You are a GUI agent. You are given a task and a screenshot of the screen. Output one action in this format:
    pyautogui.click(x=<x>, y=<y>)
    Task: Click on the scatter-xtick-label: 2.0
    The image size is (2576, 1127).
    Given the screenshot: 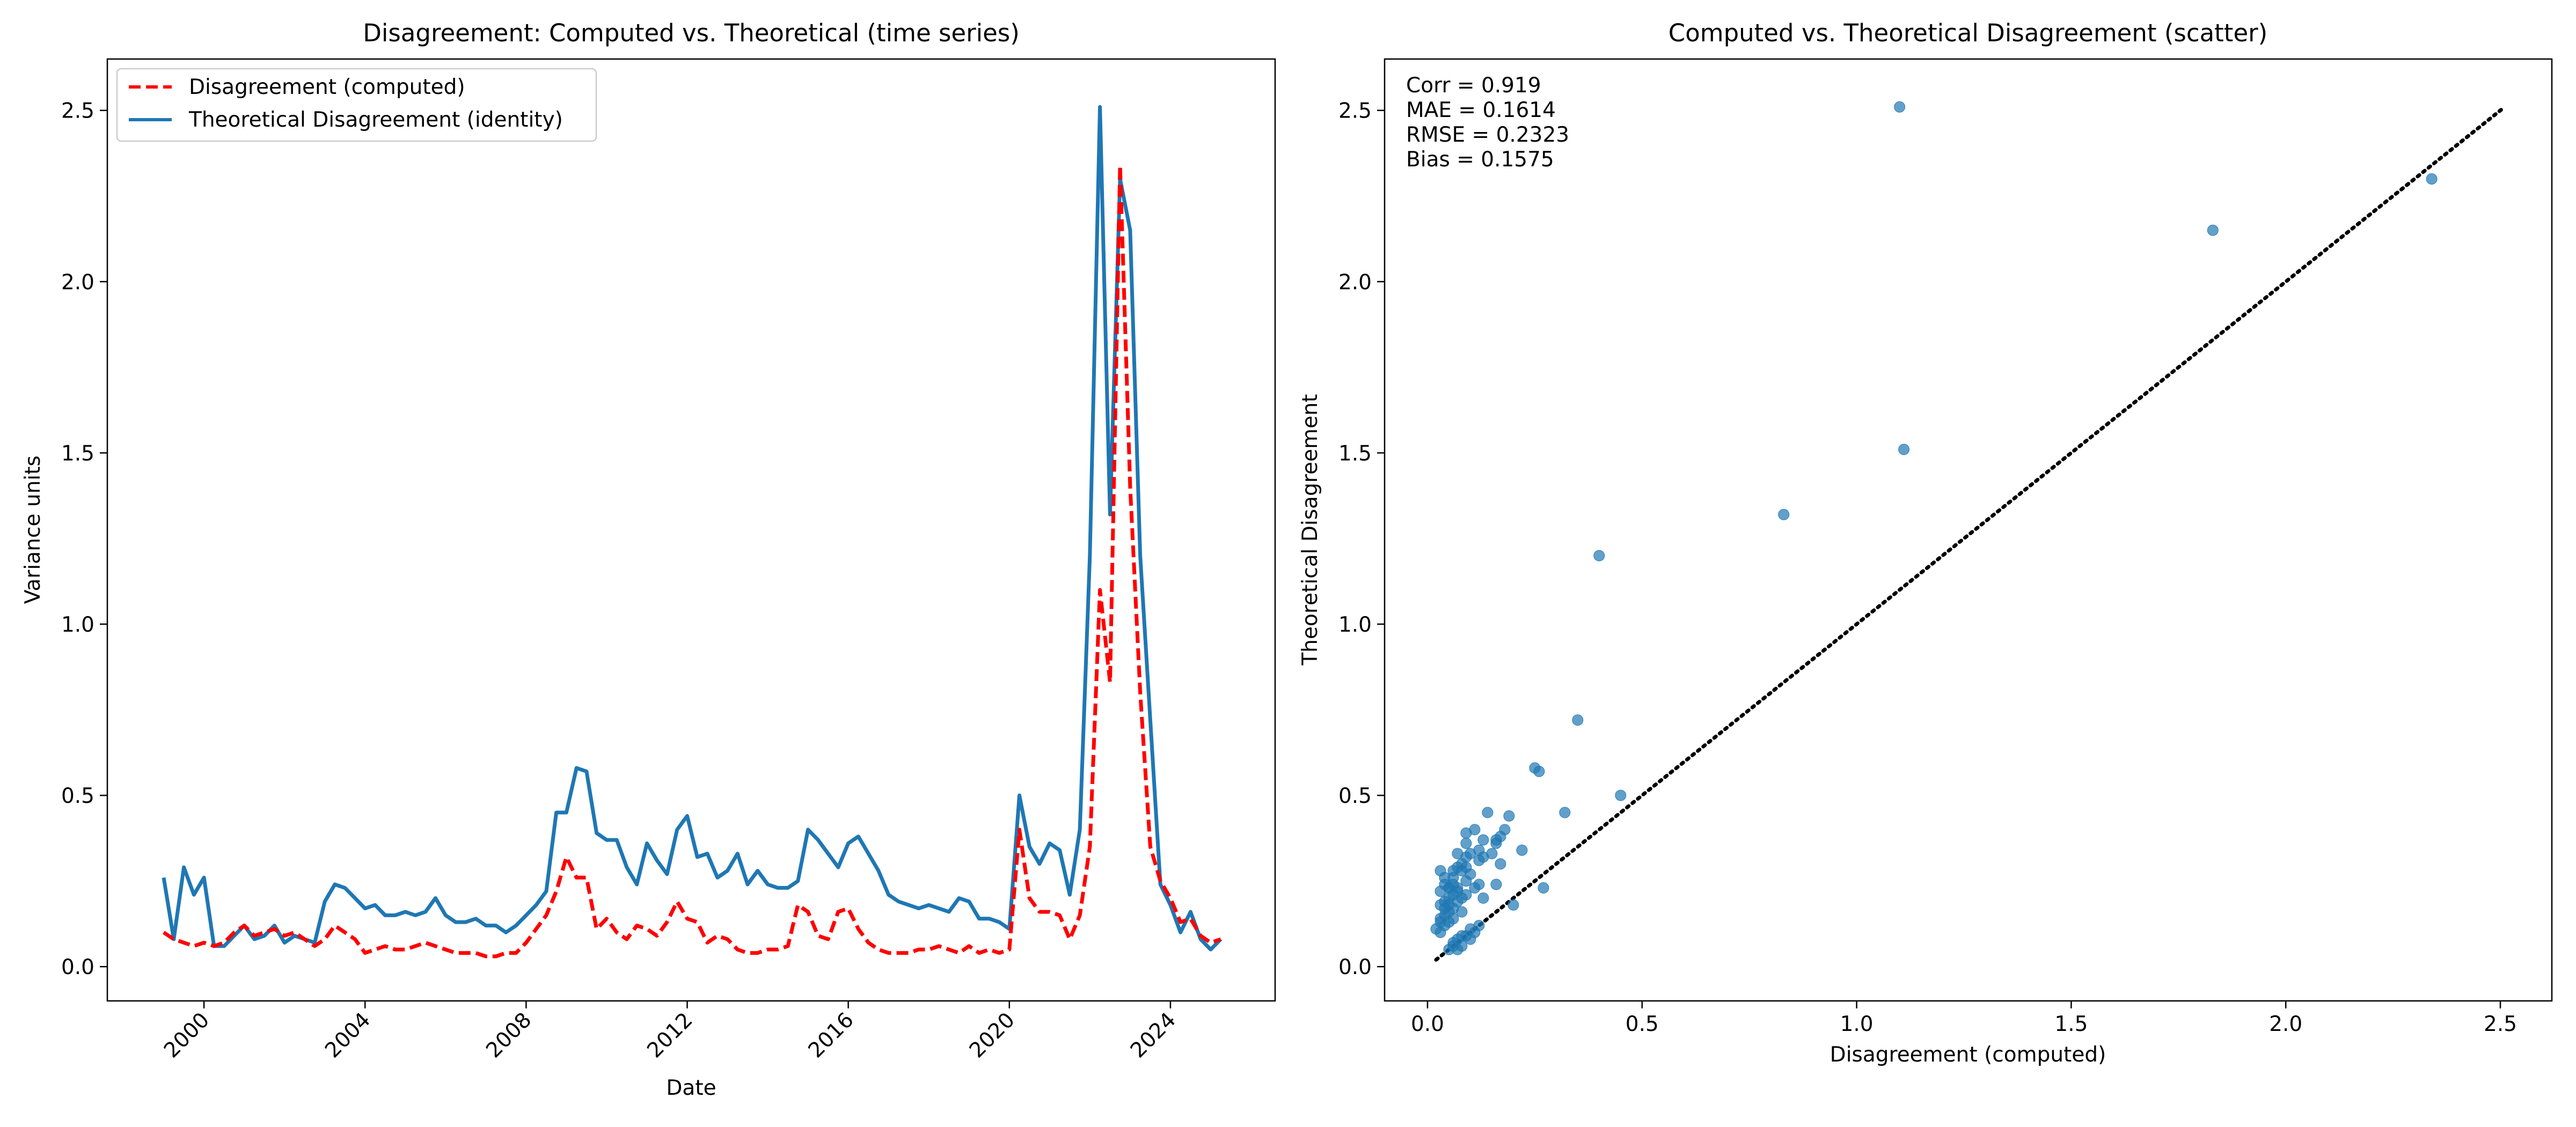 What is the action you would take?
    pyautogui.click(x=2285, y=1024)
    